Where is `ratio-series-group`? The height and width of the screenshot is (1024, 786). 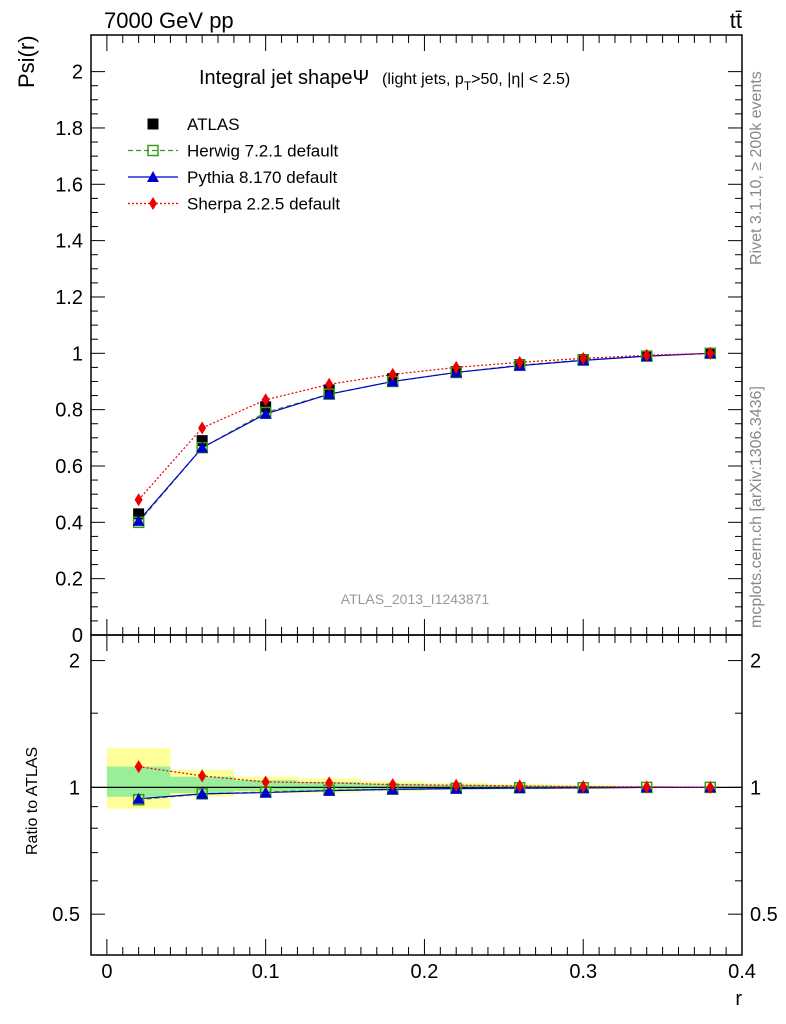 ratio-series-group is located at coordinates (424, 783).